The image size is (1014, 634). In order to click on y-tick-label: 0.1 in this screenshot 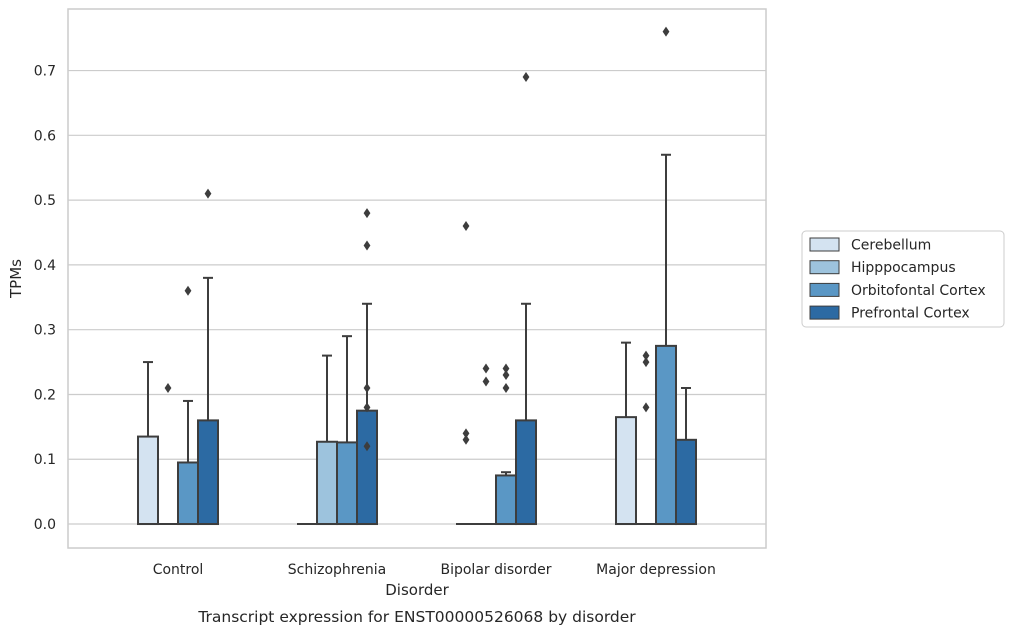, I will do `click(45, 460)`.